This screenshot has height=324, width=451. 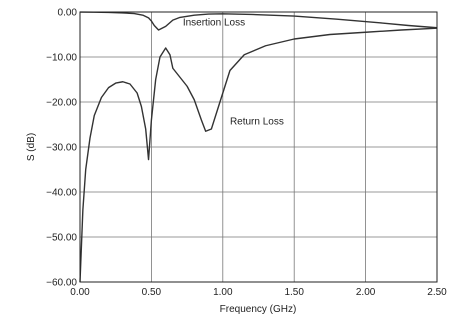 What do you see at coordinates (258, 292) in the screenshot?
I see `x-ticks: 0.00 0.50 1.00 1.50 2.00 2.50` at bounding box center [258, 292].